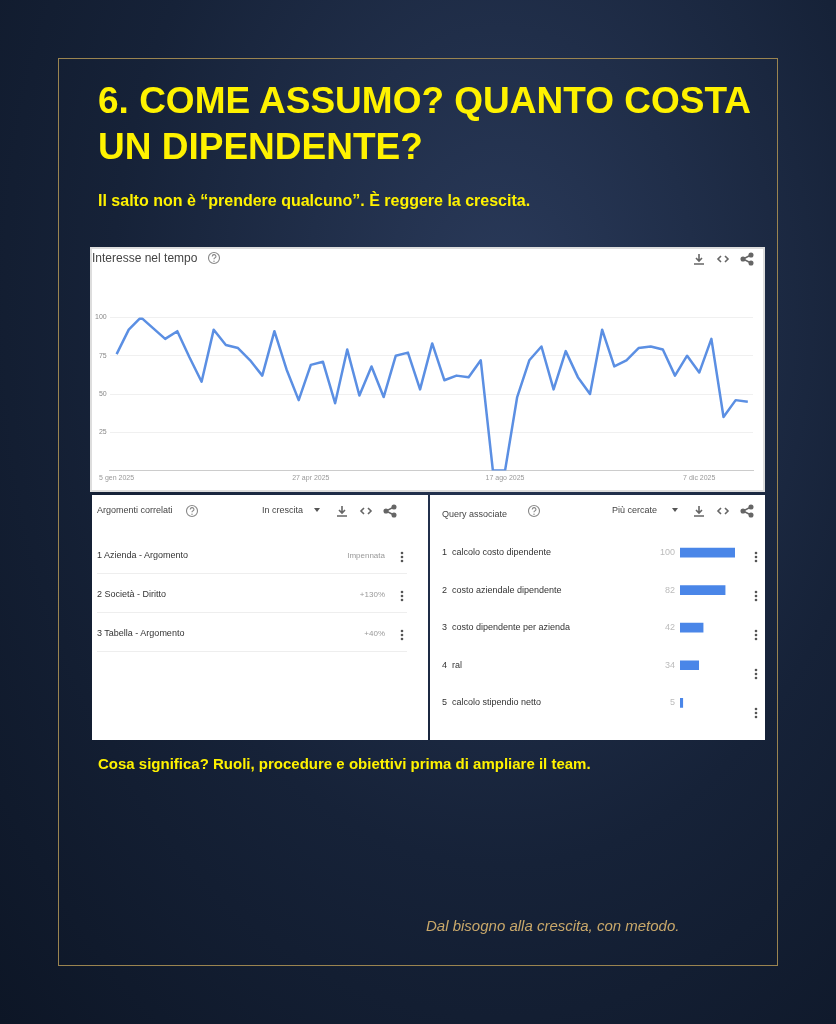 Image resolution: width=836 pixels, height=1024 pixels. What do you see at coordinates (372, 594) in the screenshot?
I see `text: +130%` at bounding box center [372, 594].